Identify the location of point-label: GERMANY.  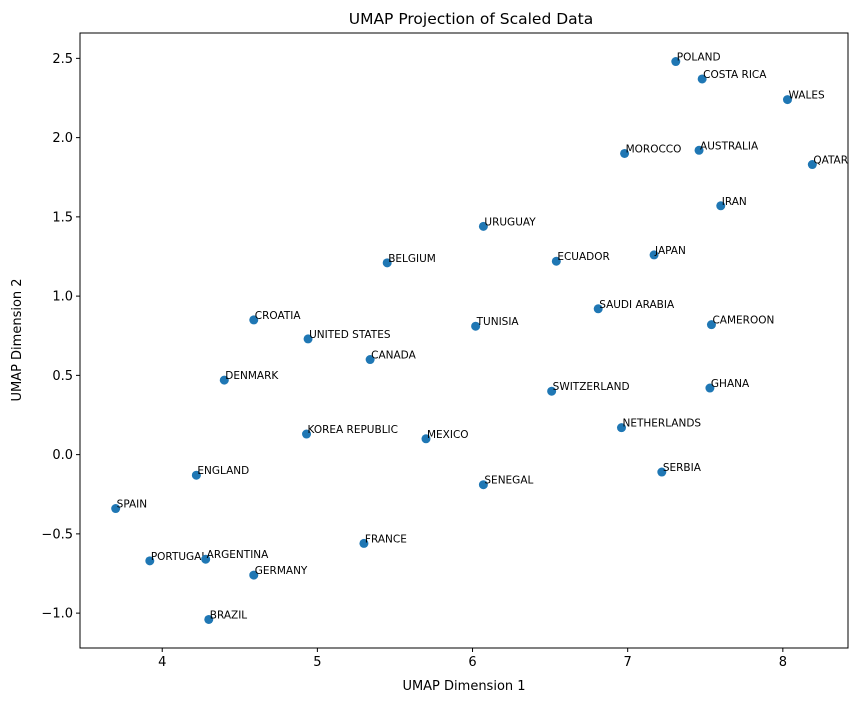
(281, 571).